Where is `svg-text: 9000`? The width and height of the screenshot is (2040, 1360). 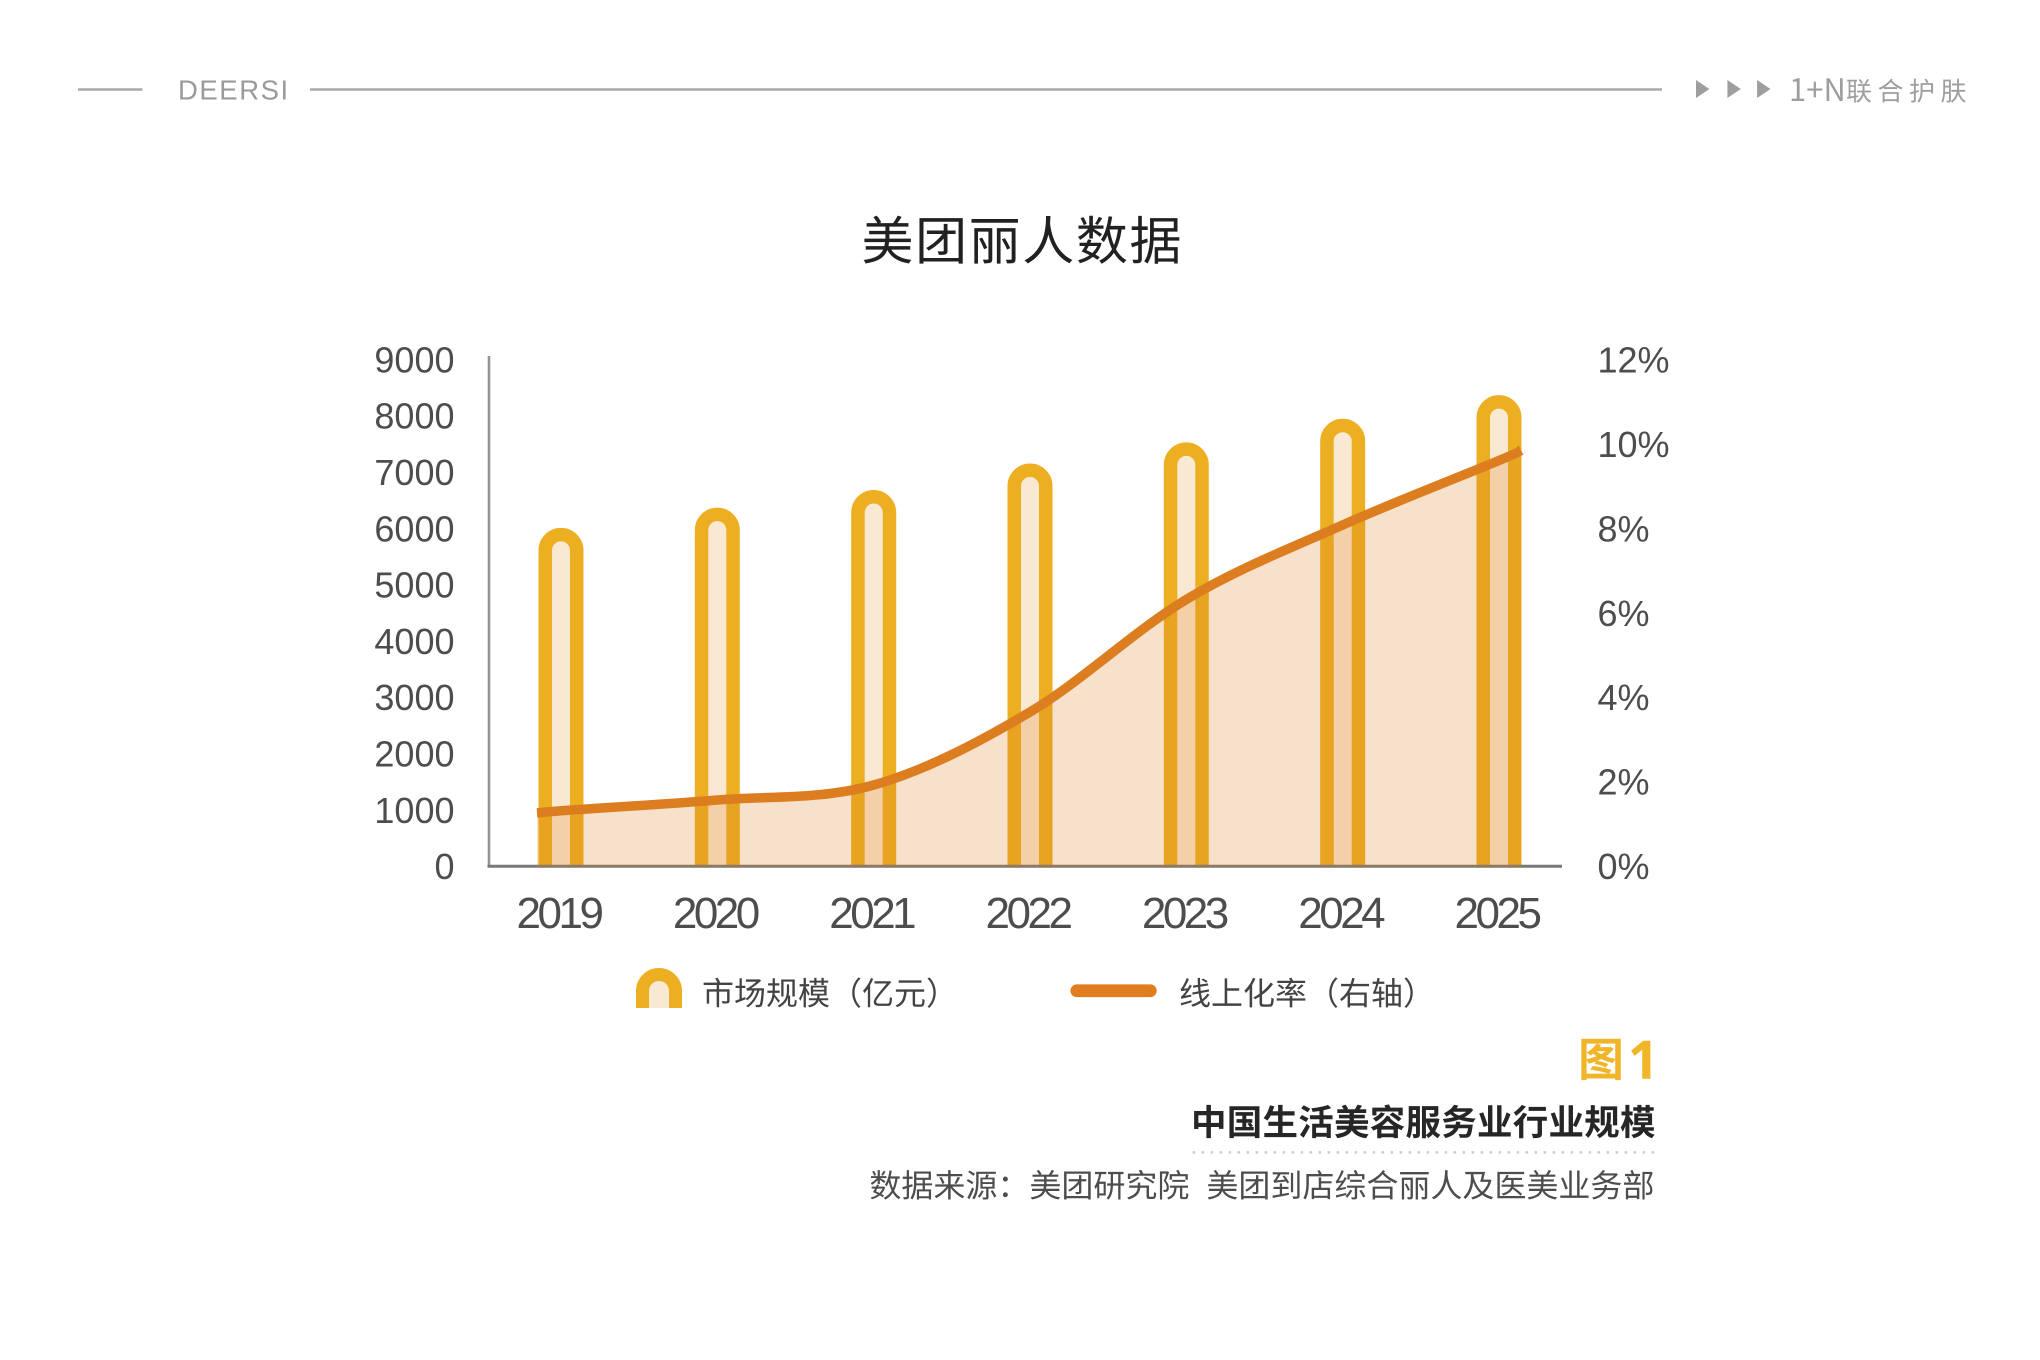
svg-text: 9000 is located at coordinates (414, 359).